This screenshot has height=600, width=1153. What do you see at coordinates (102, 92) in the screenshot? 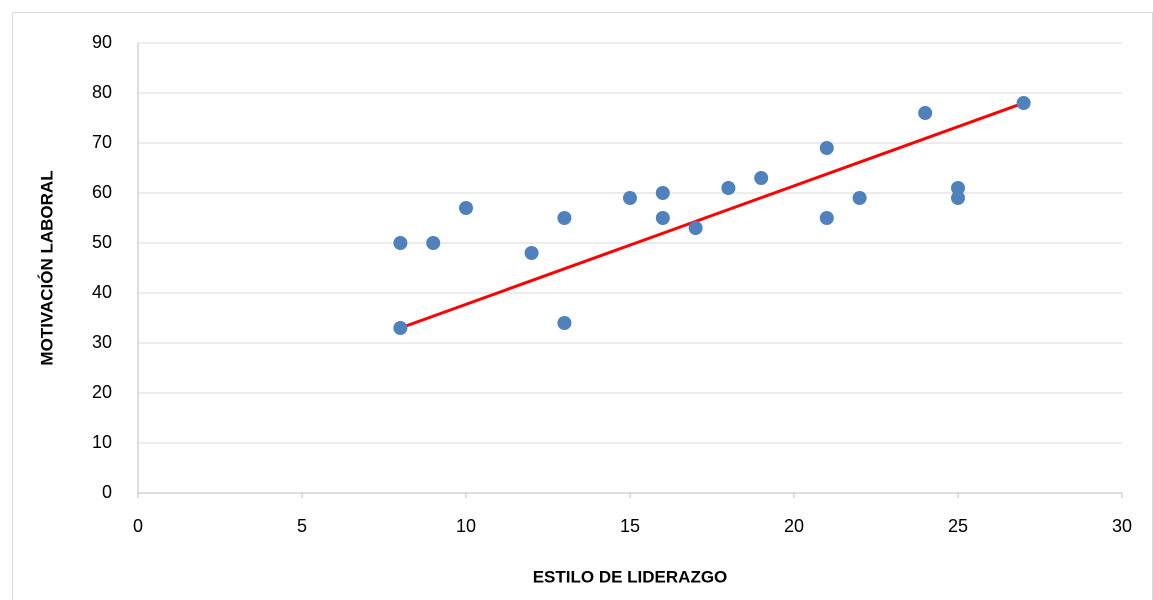
I see `y-tick-label: 80` at bounding box center [102, 92].